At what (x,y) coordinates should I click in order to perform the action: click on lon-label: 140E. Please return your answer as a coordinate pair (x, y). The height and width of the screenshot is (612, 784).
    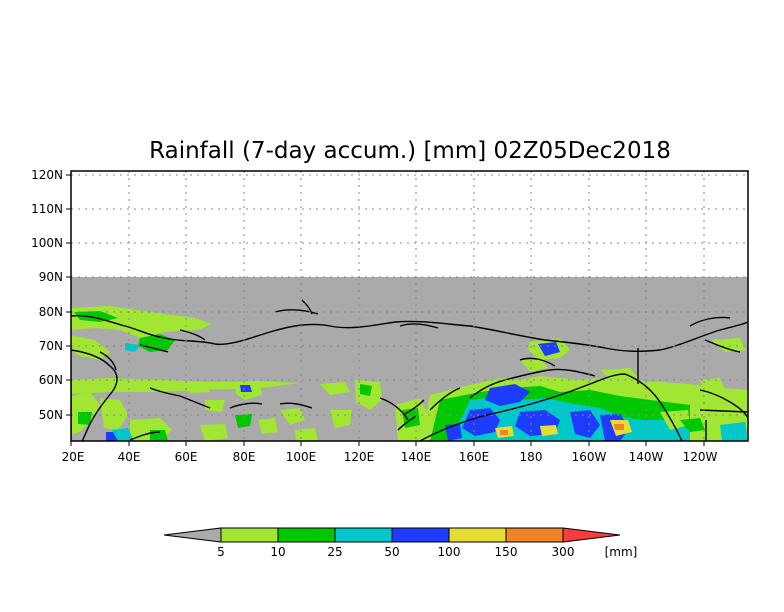
    Looking at the image, I should click on (416, 457).